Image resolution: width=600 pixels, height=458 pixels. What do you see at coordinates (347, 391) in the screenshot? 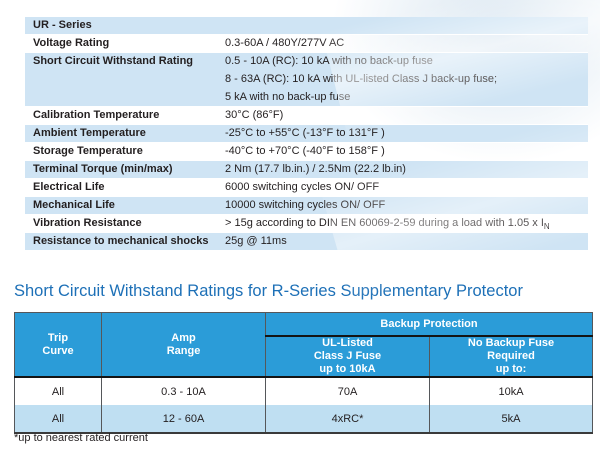
I see `cell-ul-listed: 70A` at bounding box center [347, 391].